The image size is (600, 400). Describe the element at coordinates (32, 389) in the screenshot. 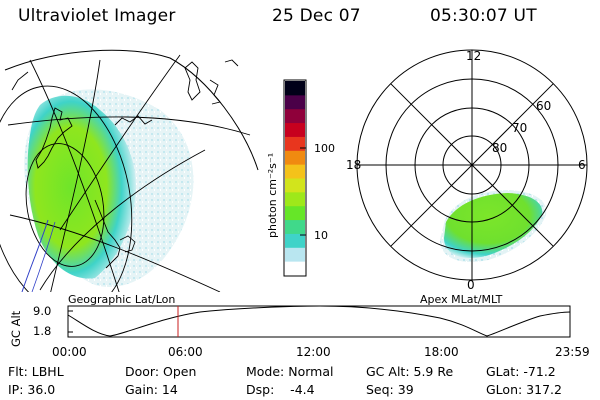

I see `info-ip: IP: 36.0` at that location.